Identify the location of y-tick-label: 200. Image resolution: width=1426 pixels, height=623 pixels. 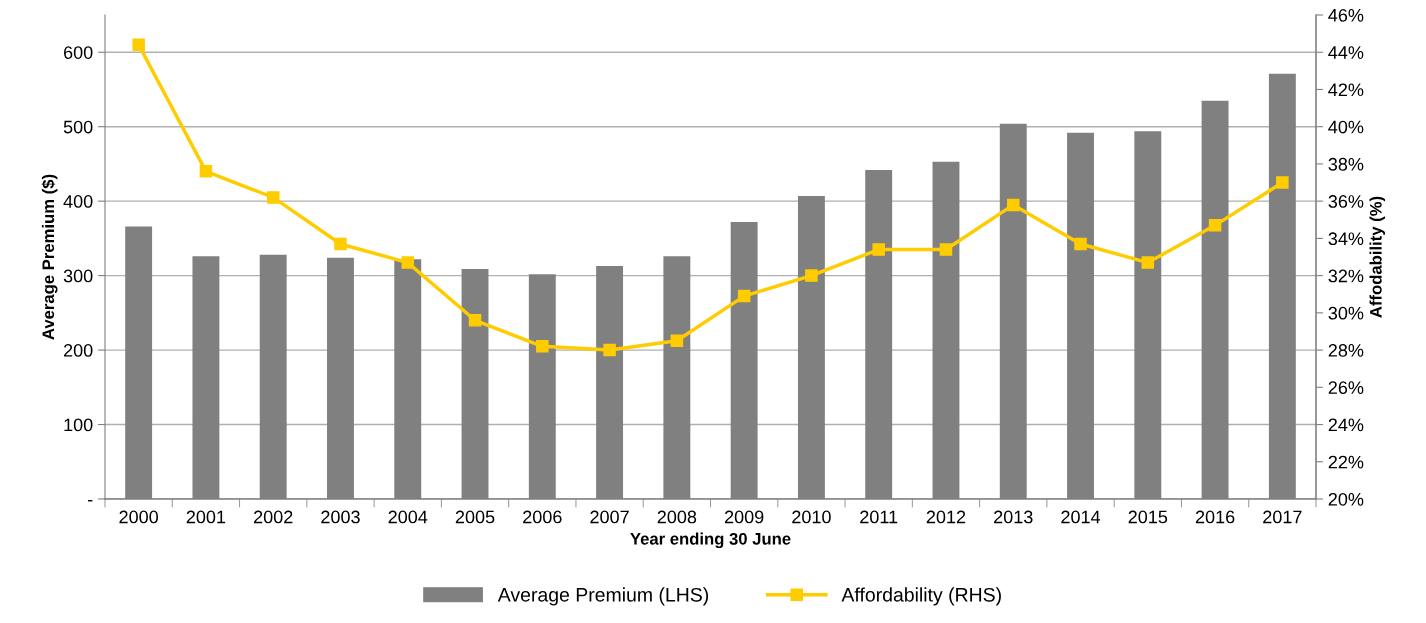
(78, 350).